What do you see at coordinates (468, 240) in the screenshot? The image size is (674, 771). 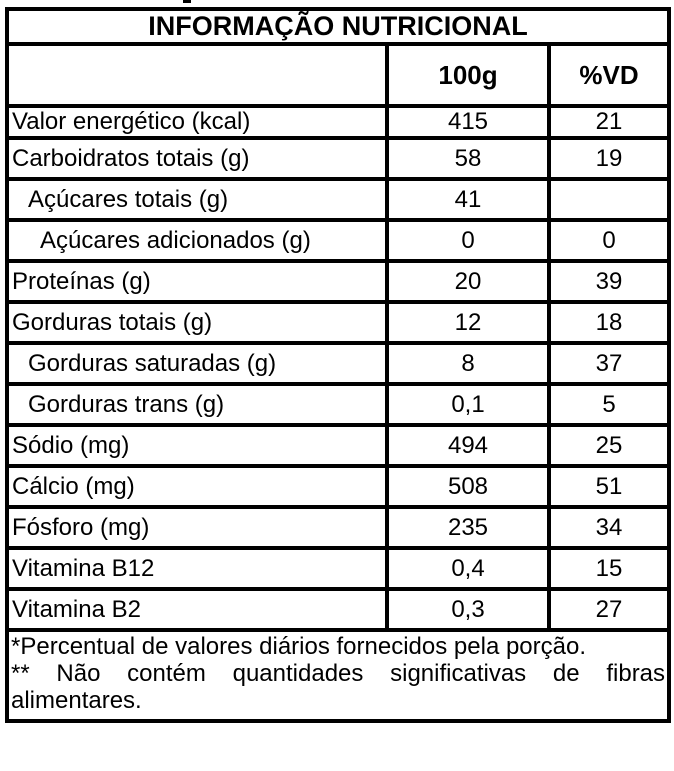 I see `row-amount: 0` at bounding box center [468, 240].